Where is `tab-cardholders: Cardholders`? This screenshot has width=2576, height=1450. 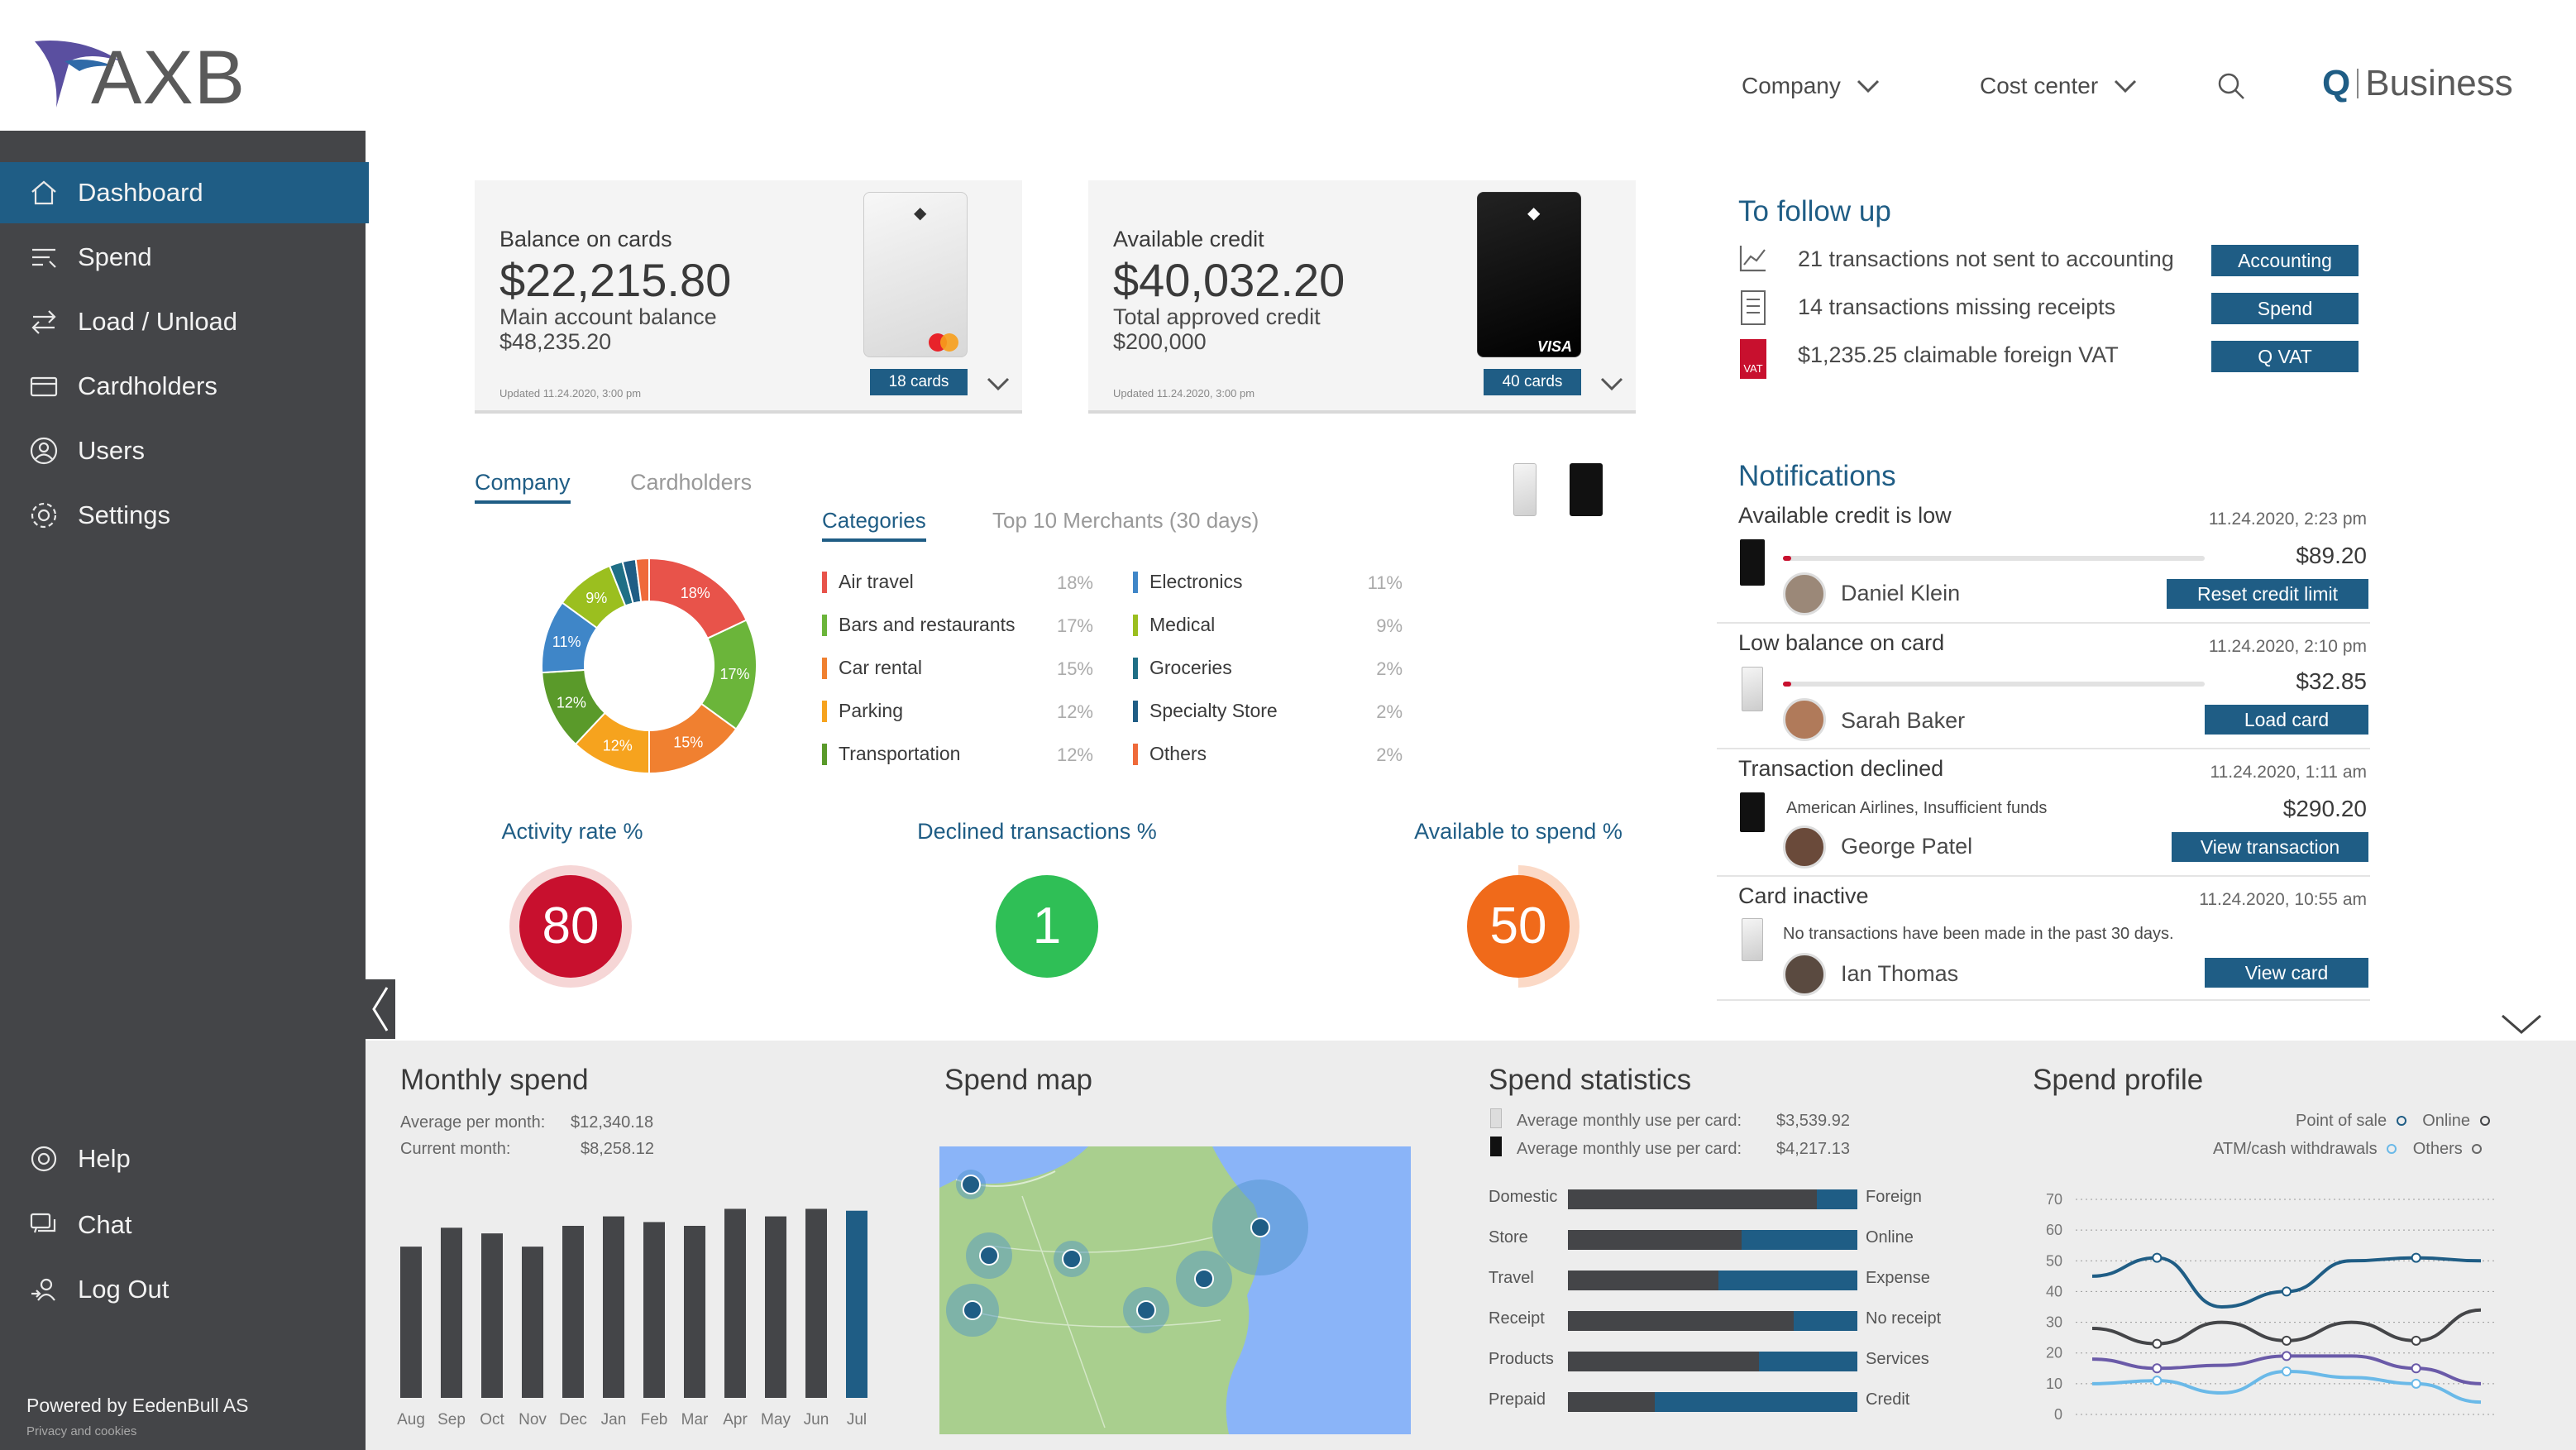 tab-cardholders: Cardholders is located at coordinates (691, 482).